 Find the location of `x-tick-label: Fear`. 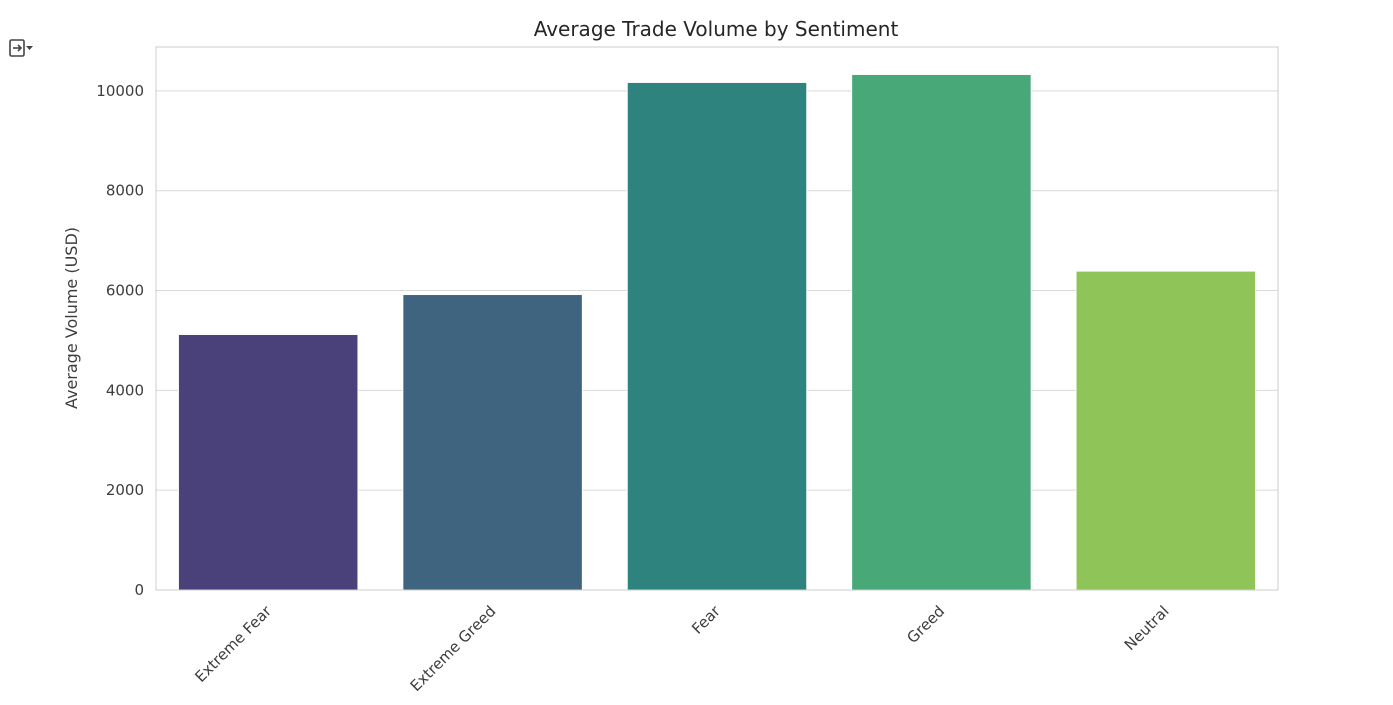

x-tick-label: Fear is located at coordinates (706, 620).